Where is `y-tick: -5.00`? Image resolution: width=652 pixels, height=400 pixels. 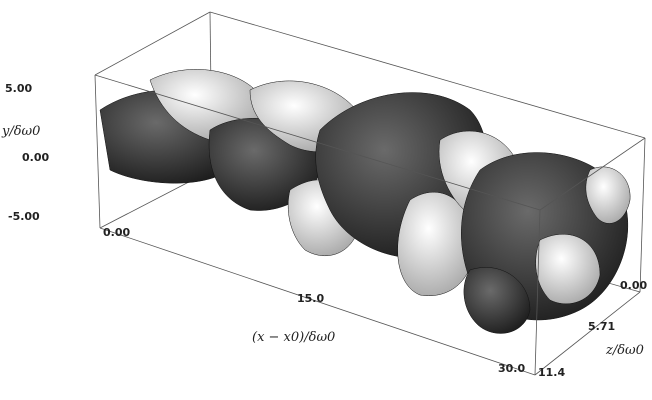
y-tick: -5.00 is located at coordinates (24, 216).